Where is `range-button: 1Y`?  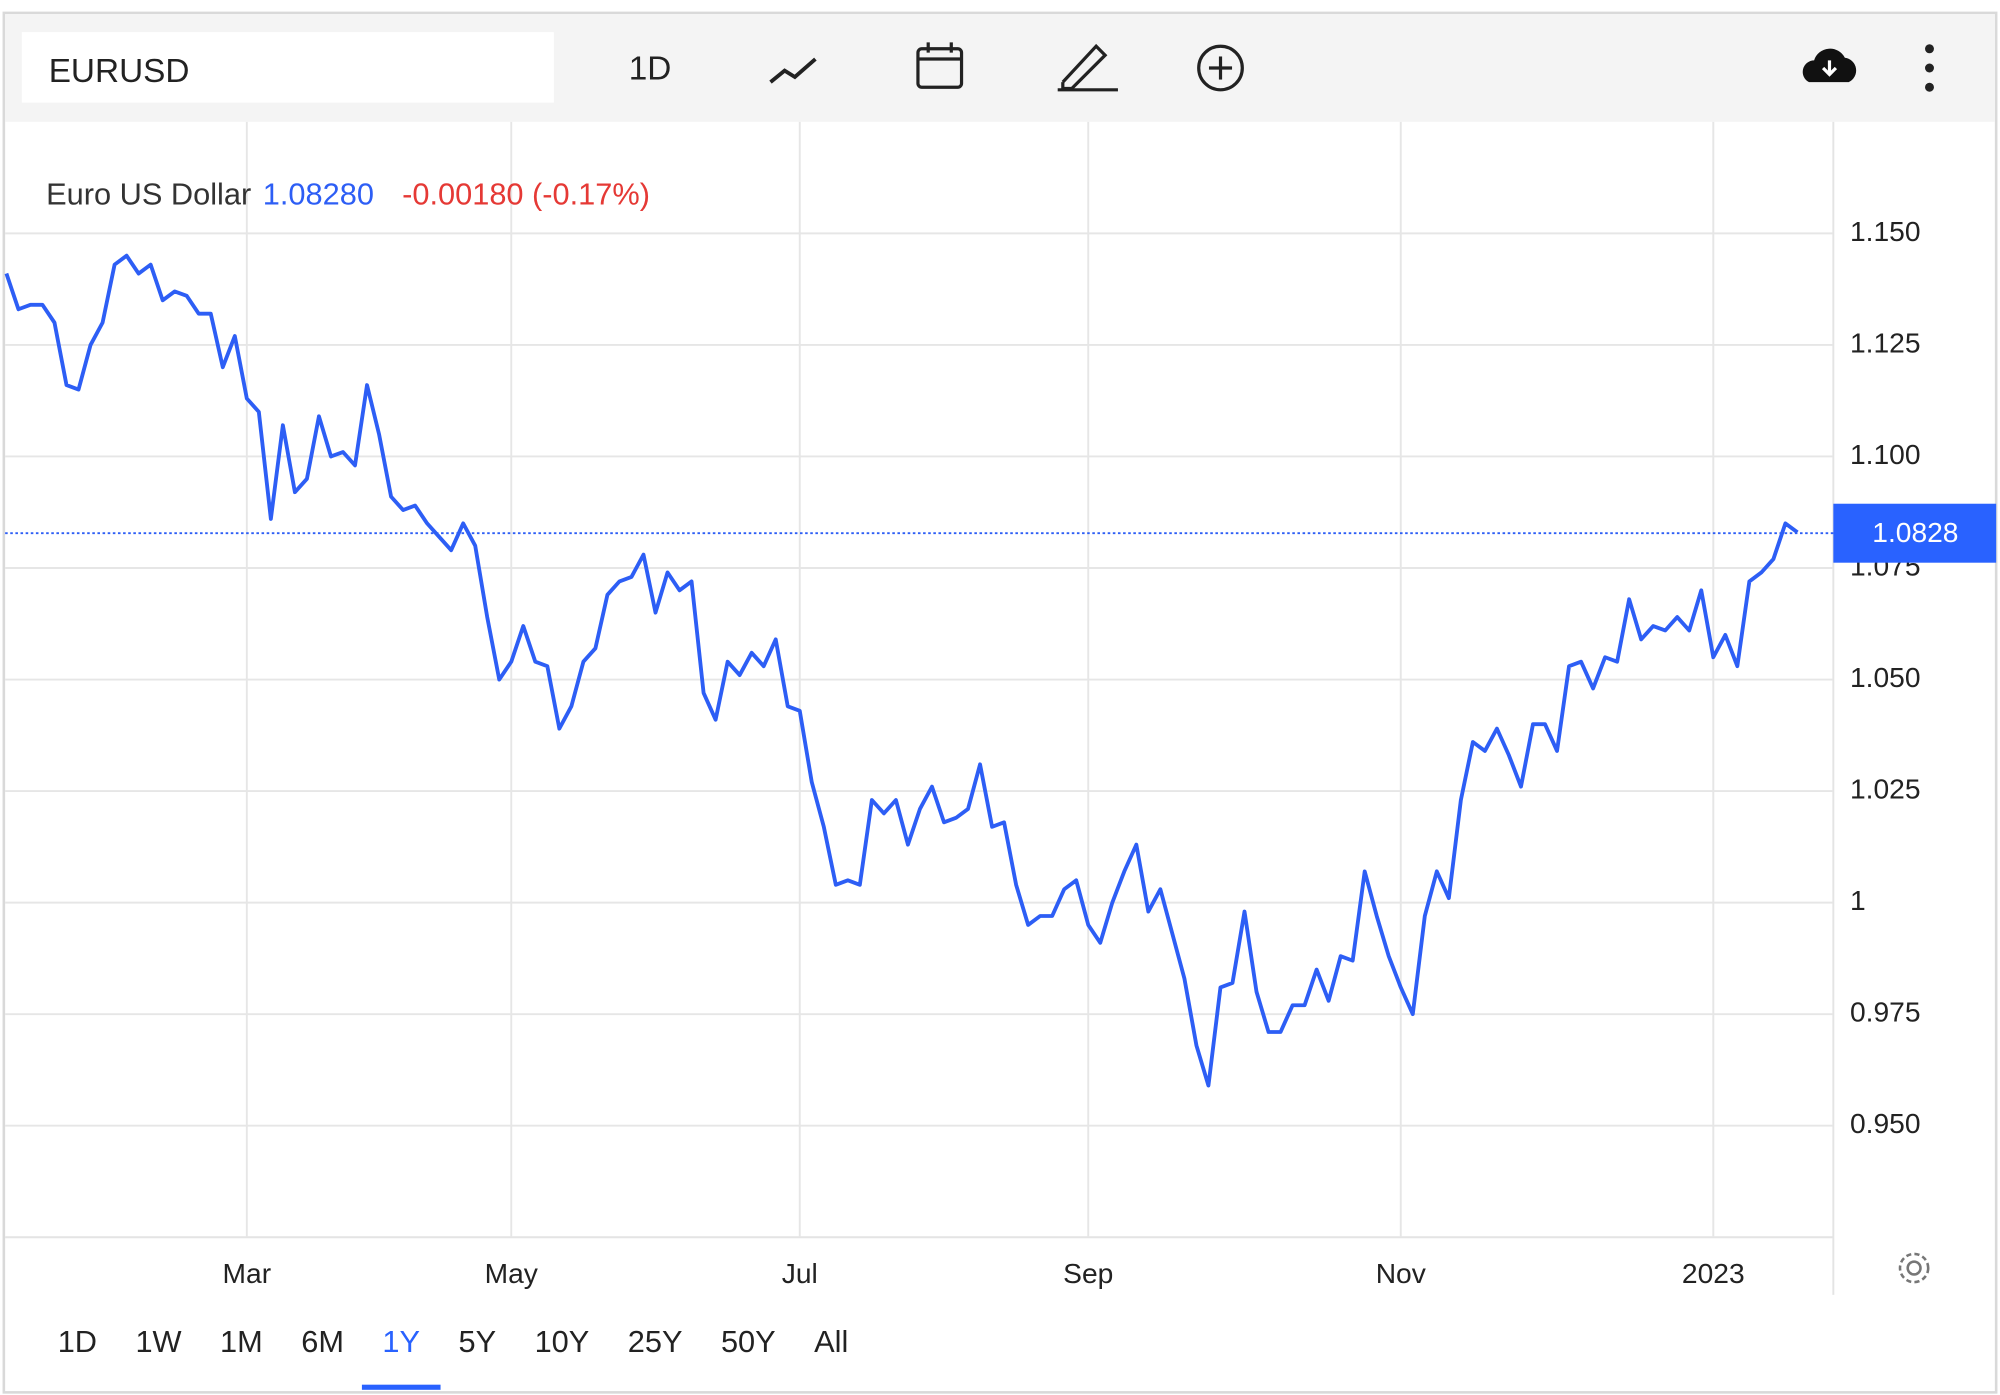
range-button: 1Y is located at coordinates (401, 1341).